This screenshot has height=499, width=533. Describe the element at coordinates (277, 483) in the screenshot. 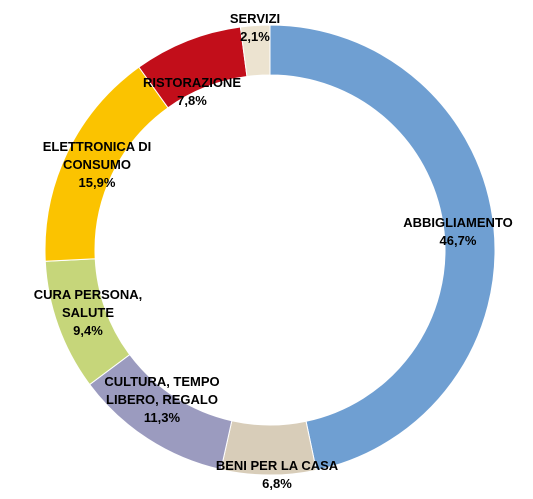

I see `value-label: 6,8%` at that location.